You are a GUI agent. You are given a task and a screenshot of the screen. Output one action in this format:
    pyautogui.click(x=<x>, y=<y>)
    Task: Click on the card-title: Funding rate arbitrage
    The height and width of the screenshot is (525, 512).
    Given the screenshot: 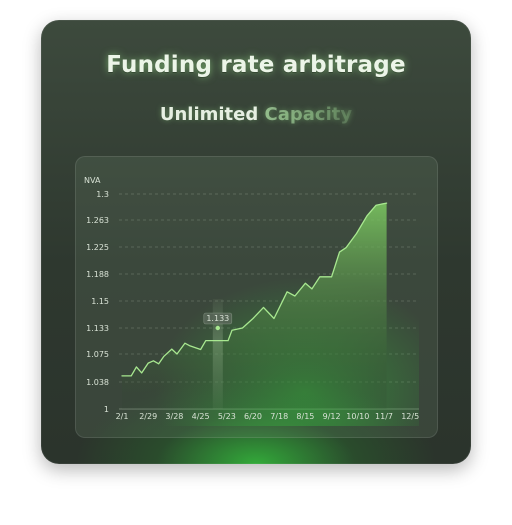 What is the action you would take?
    pyautogui.click(x=256, y=65)
    